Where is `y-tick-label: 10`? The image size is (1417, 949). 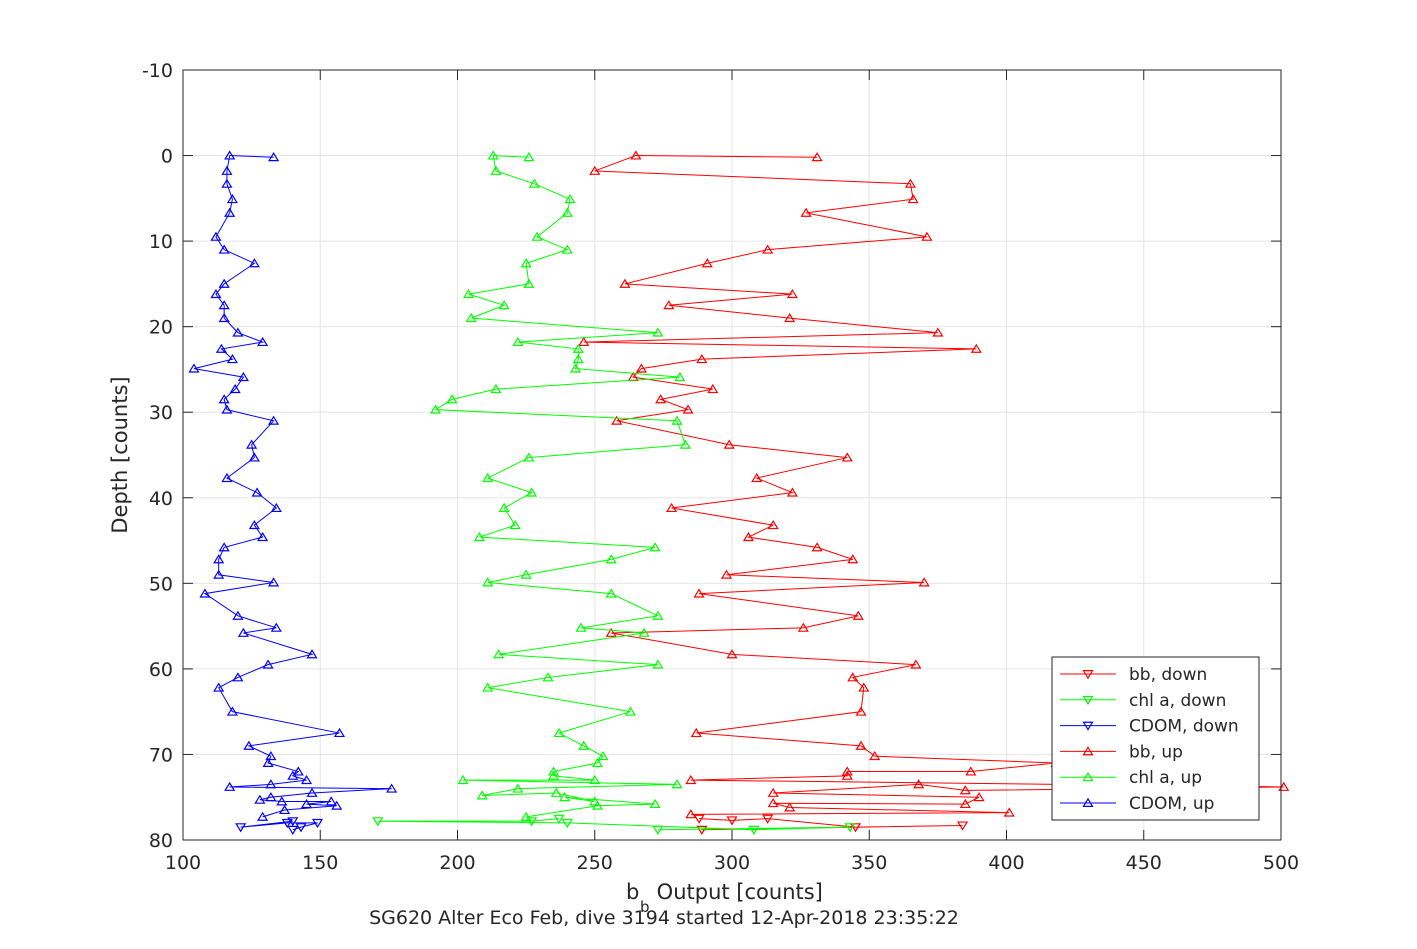
y-tick-label: 10 is located at coordinates (161, 242).